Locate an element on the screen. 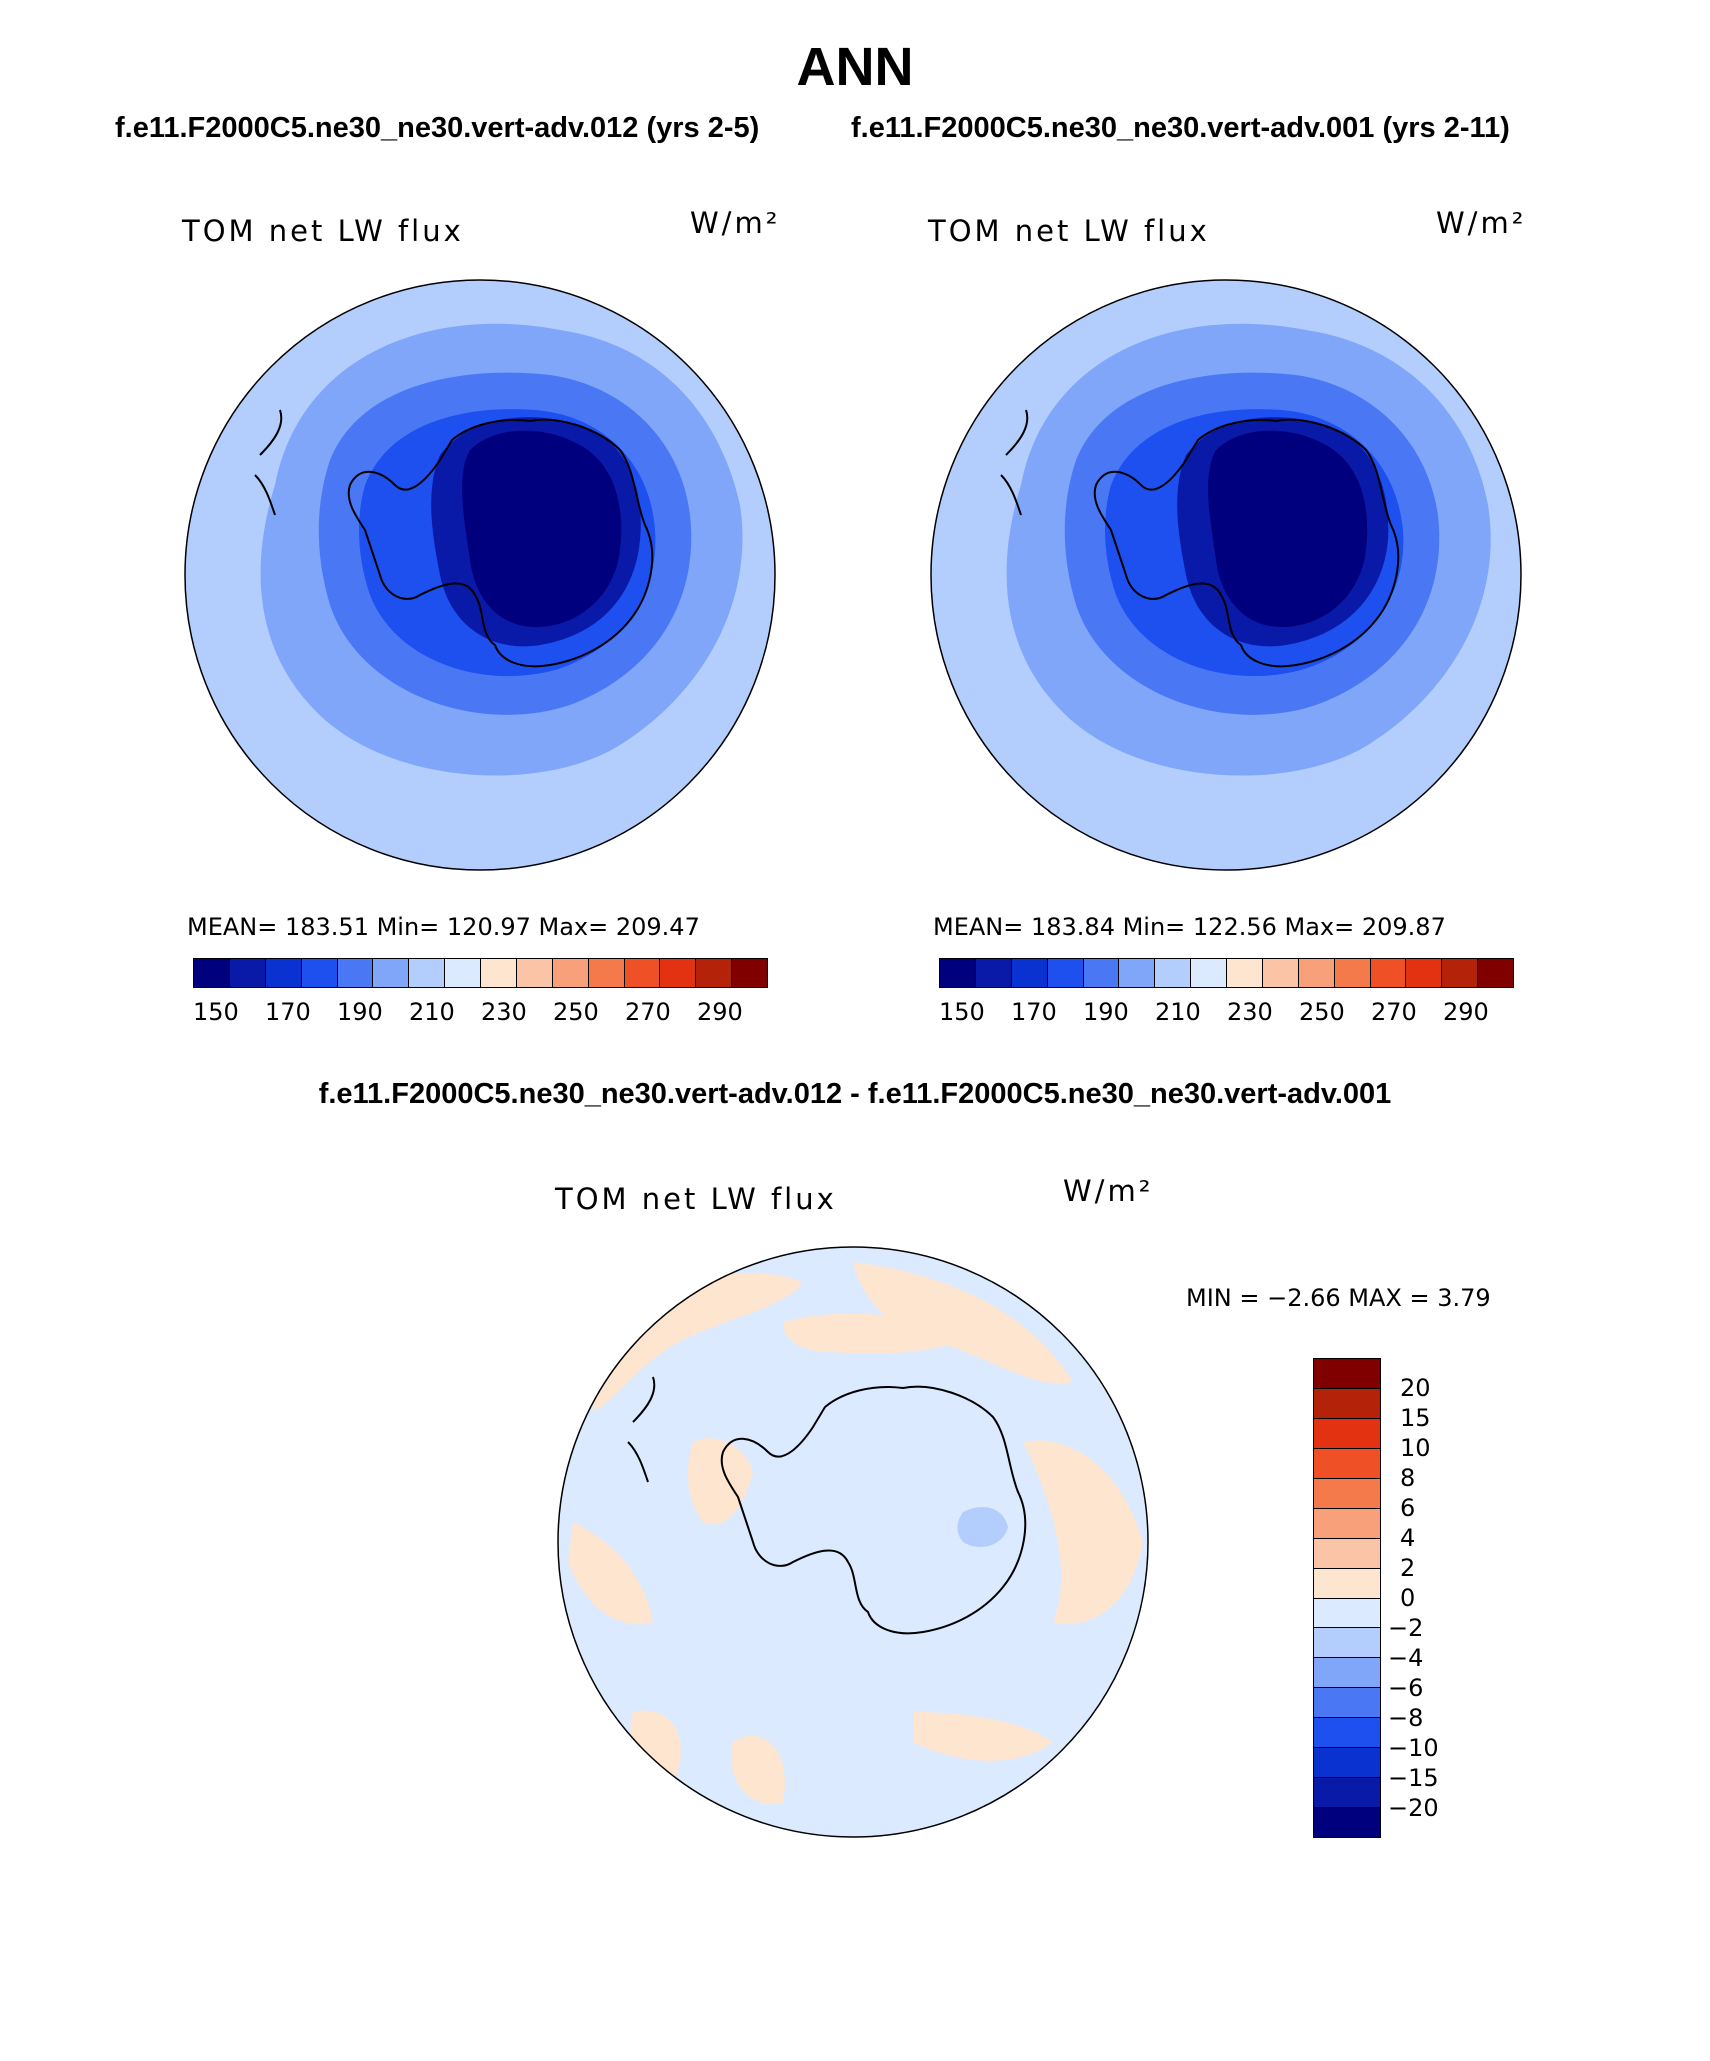 The width and height of the screenshot is (1710, 2061). panel2-tick: 190 is located at coordinates (1106, 1012).